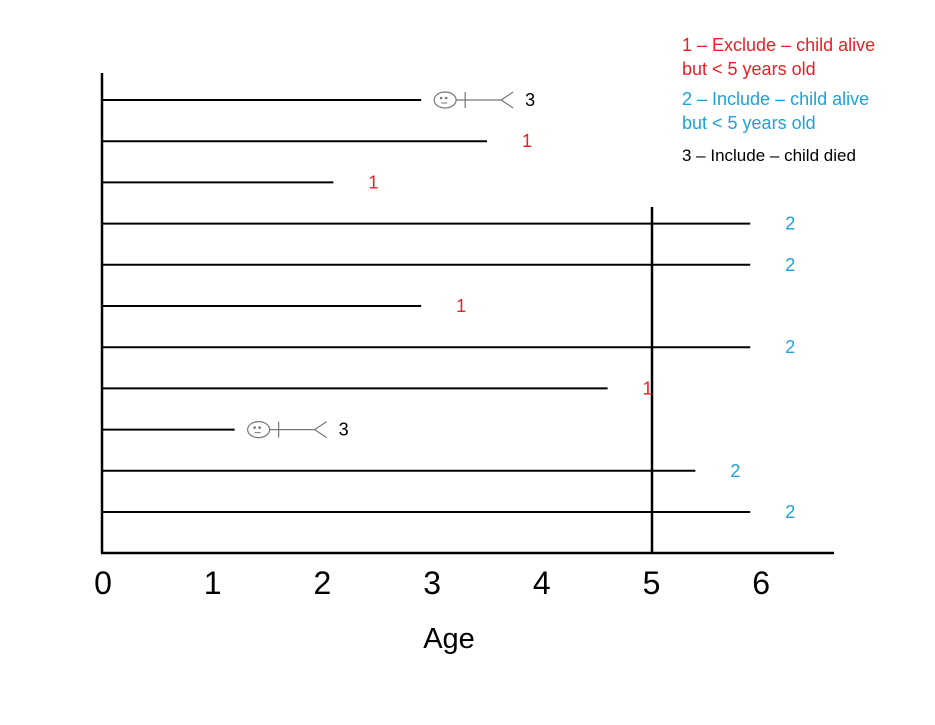  What do you see at coordinates (449, 639) in the screenshot?
I see `x-axis-label: Age` at bounding box center [449, 639].